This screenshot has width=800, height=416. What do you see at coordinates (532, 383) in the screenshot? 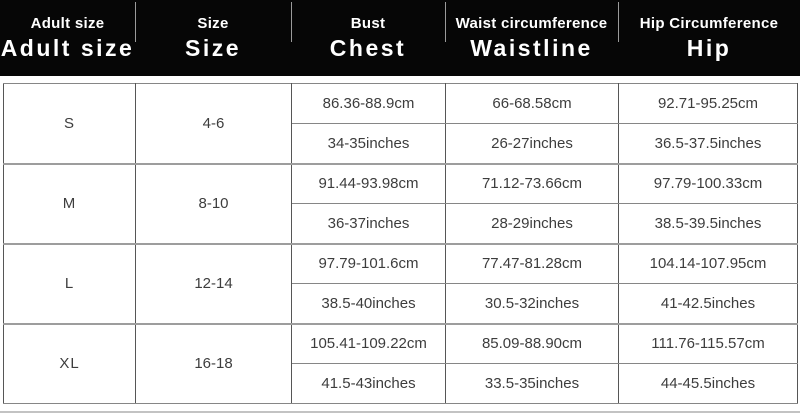
I see `waist-inches-xl: 33.5-35inches` at bounding box center [532, 383].